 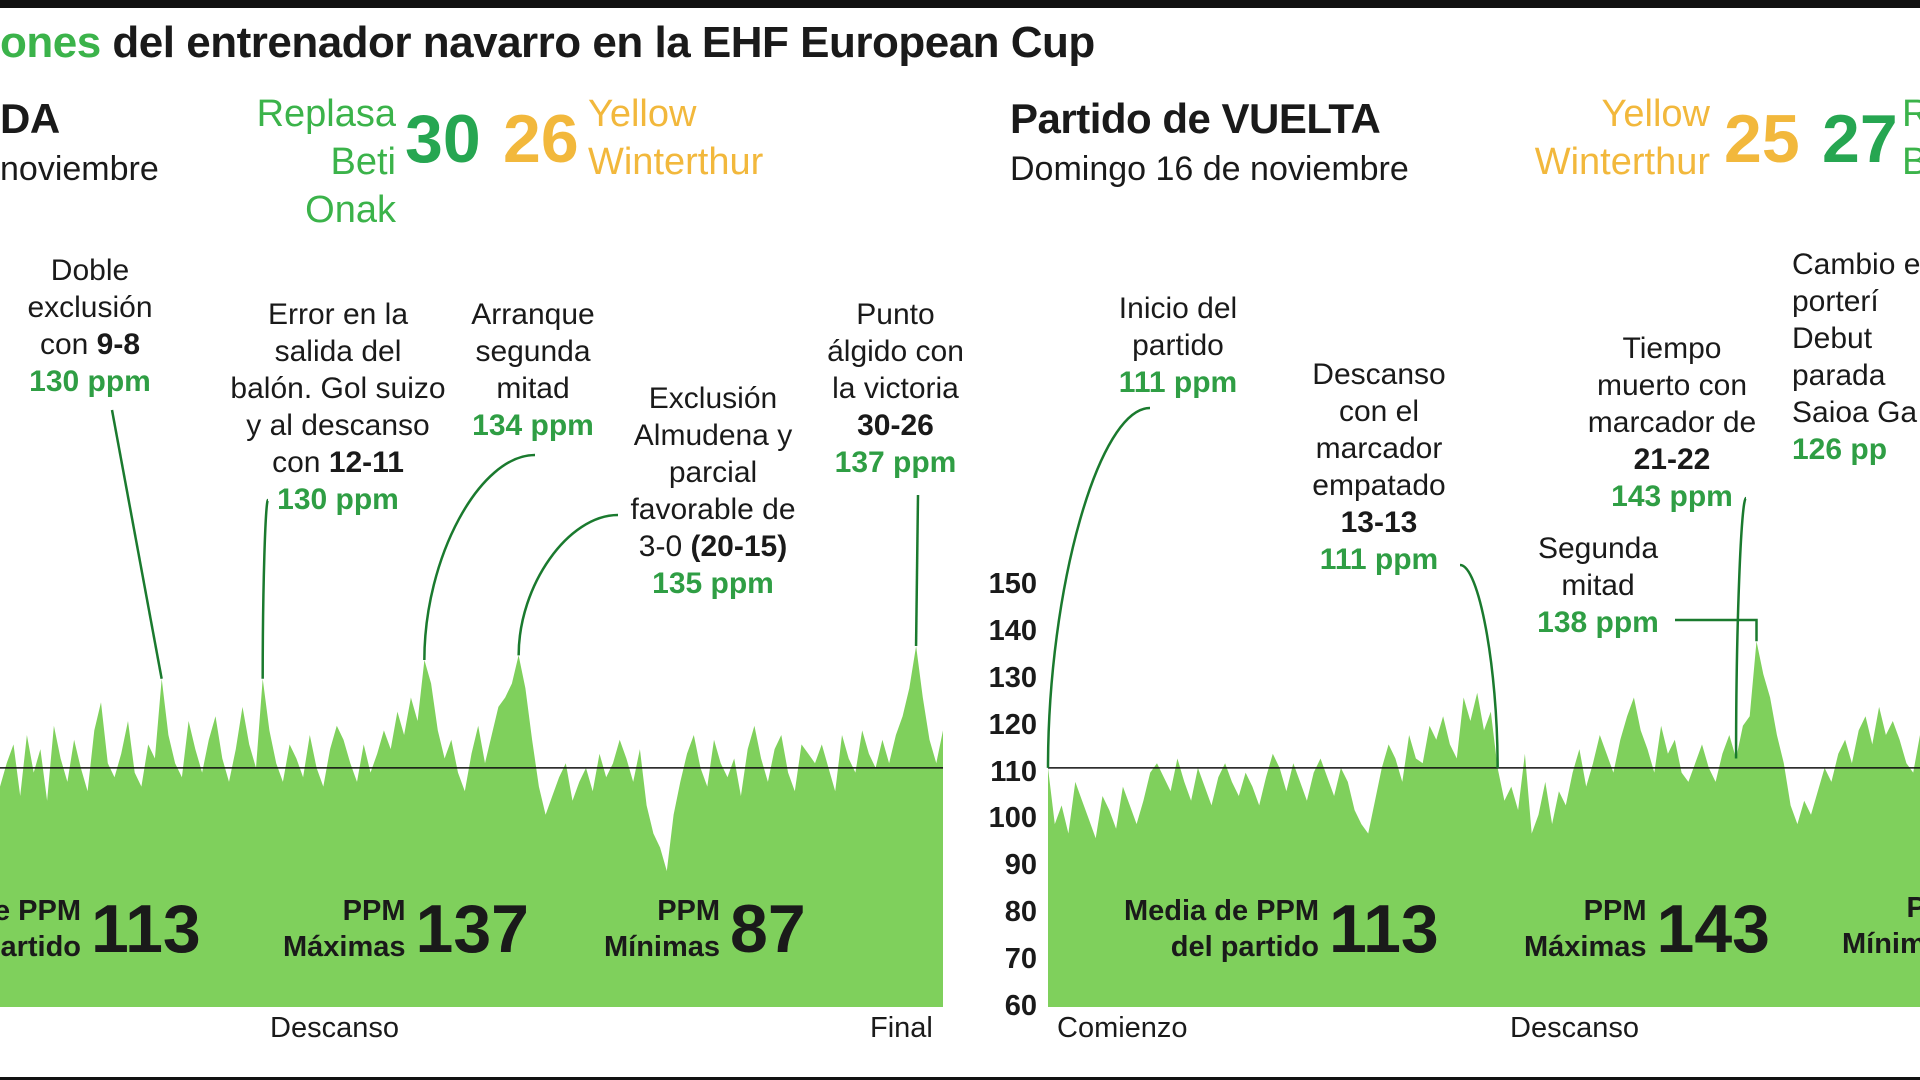 I want to click on ida-x-label-descanso: Descanso, so click(x=334, y=1028).